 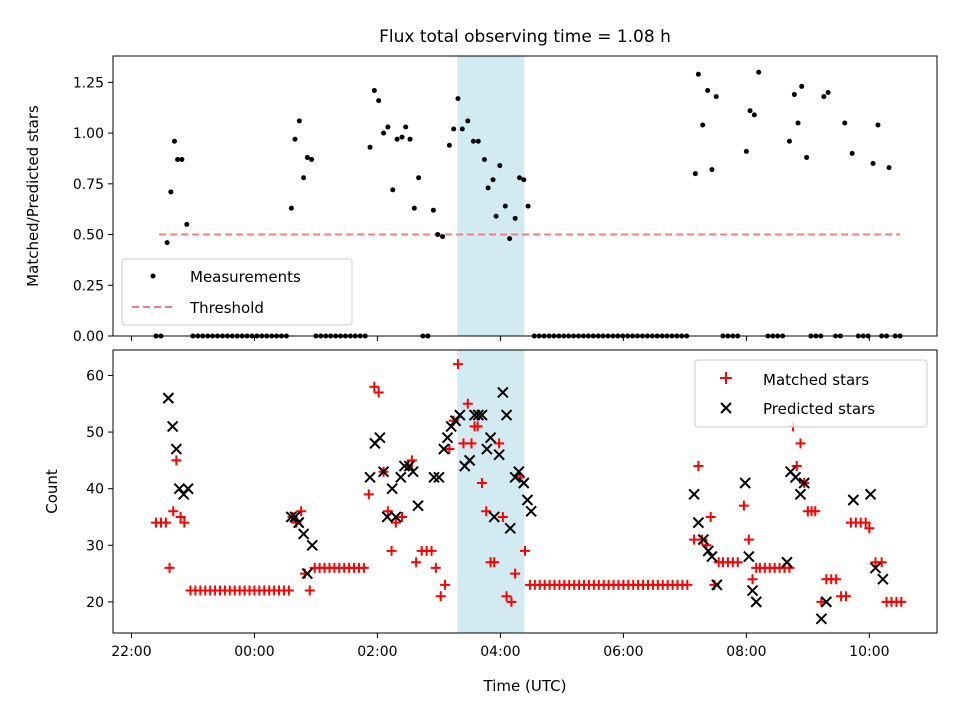 I want to click on legend-predicted-marker, so click(x=726, y=408).